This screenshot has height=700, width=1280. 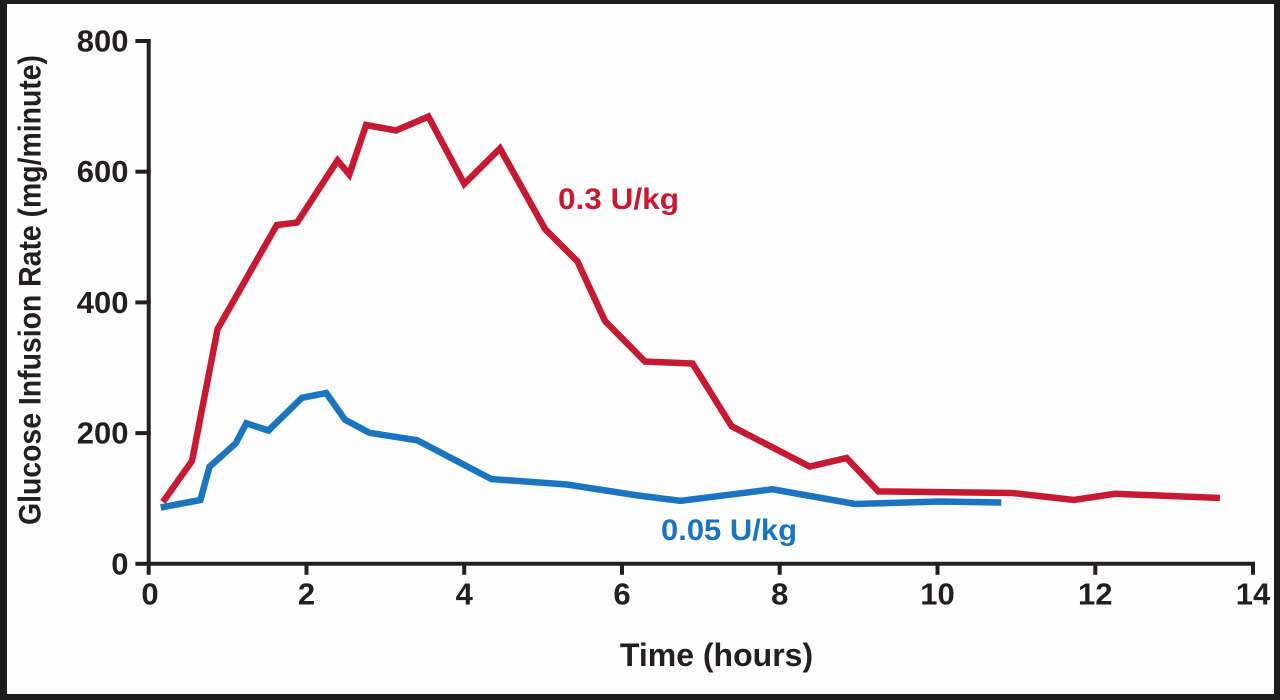 What do you see at coordinates (30, 290) in the screenshot?
I see `svg-text:Glucose Infusion Rate (mg/minu: Glucose Infusion Rate (mg/minute)` at bounding box center [30, 290].